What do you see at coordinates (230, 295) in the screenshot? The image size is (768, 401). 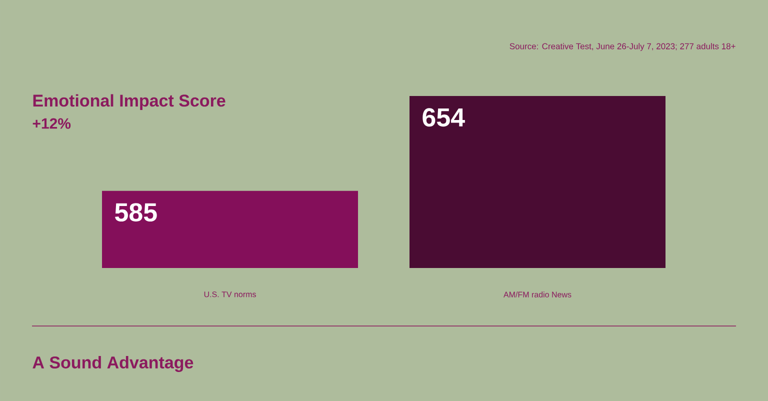 I see `x-tick-label: U.S. TV norms` at bounding box center [230, 295].